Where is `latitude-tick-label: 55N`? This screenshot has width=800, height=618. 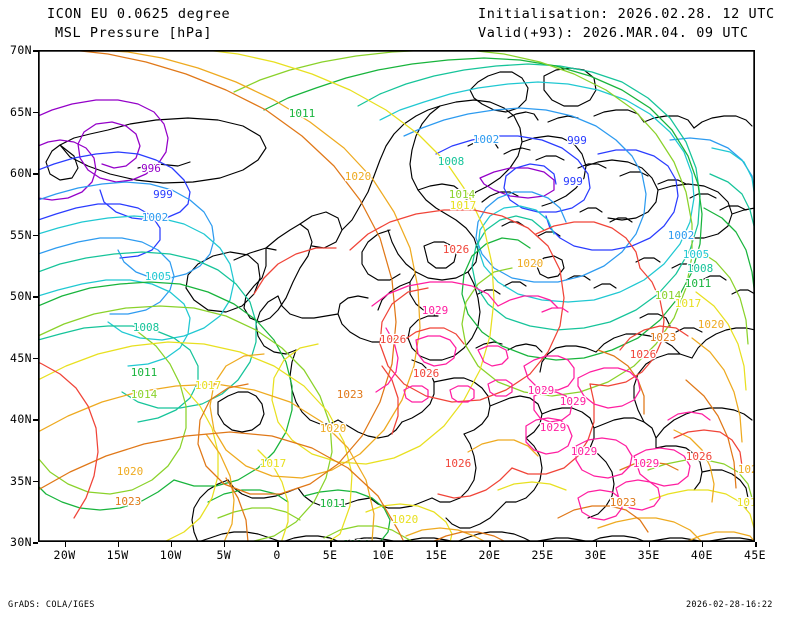 latitude-tick-label: 55N is located at coordinates (21, 234).